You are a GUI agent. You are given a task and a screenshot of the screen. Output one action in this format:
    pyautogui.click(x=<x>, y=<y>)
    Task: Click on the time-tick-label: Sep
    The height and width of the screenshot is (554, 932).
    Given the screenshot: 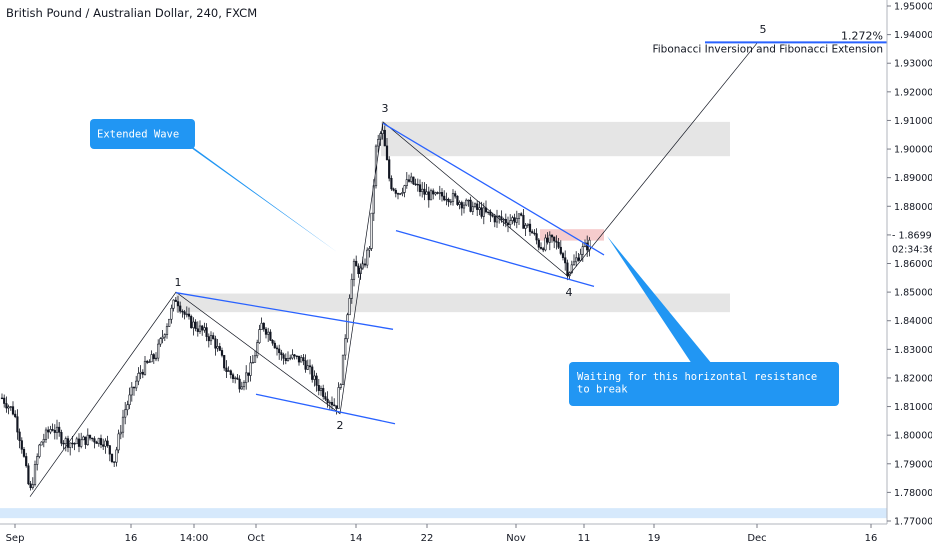 What is the action you would take?
    pyautogui.click(x=15, y=538)
    